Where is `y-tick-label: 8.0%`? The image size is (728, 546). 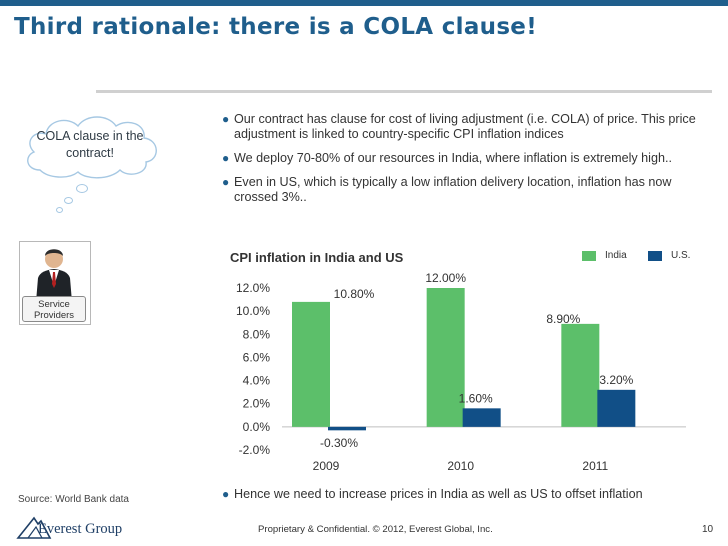 y-tick-label: 8.0% is located at coordinates (257, 334).